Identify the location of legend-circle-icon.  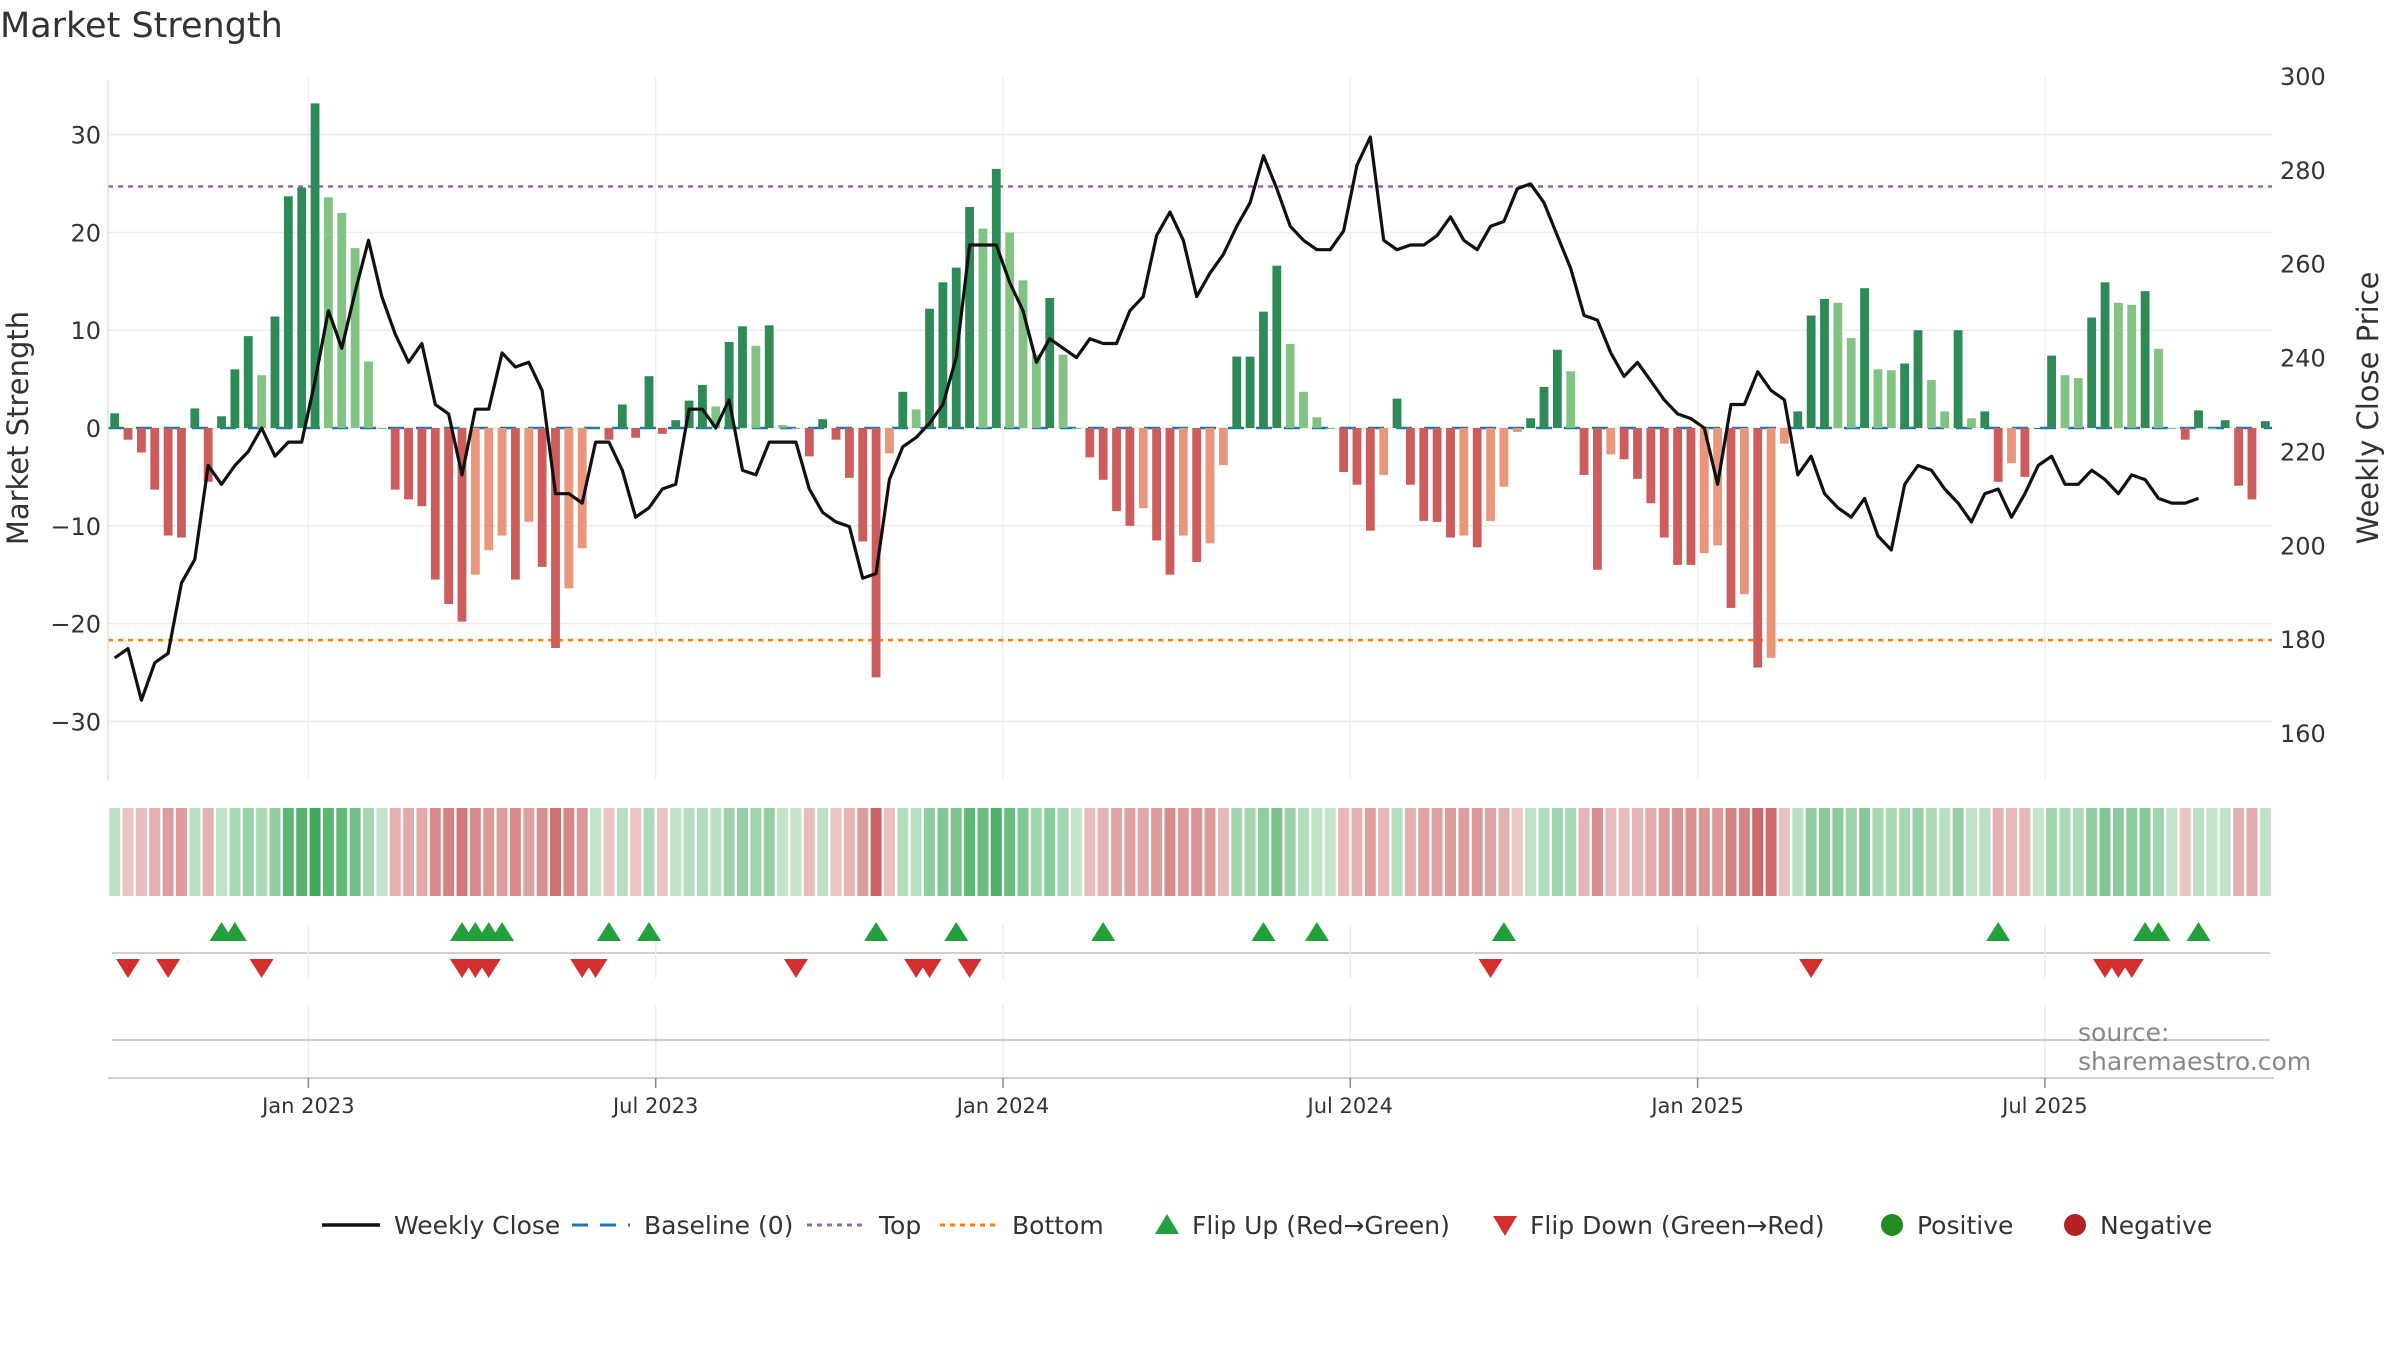
(1892, 1225).